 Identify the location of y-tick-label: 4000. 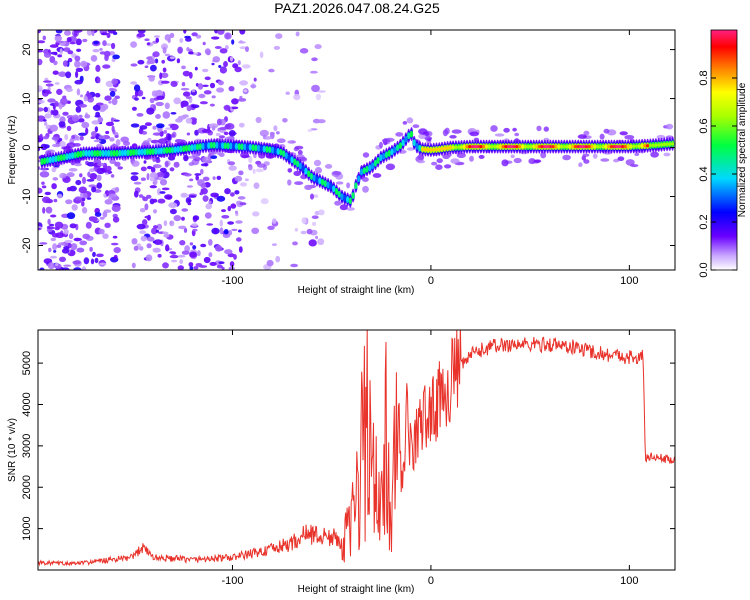
(27, 404).